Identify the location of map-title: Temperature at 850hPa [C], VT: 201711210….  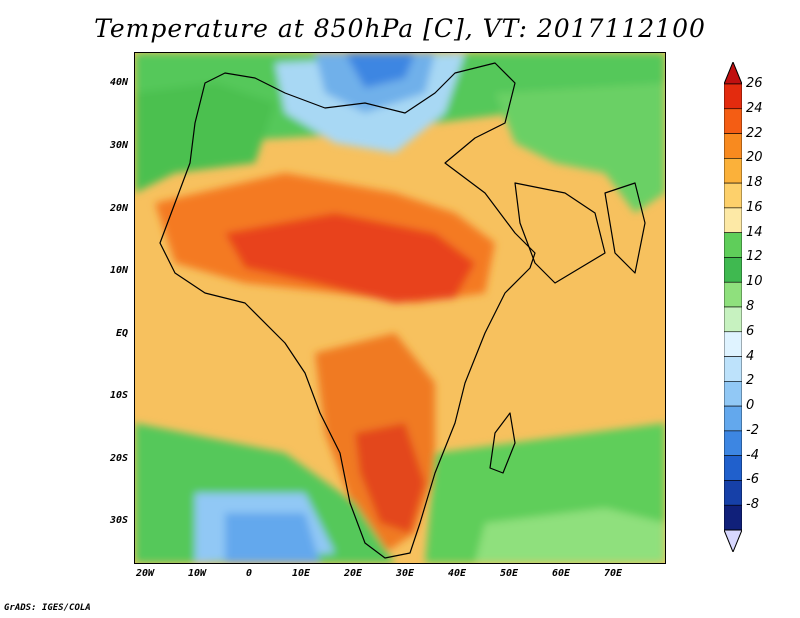
(400, 28).